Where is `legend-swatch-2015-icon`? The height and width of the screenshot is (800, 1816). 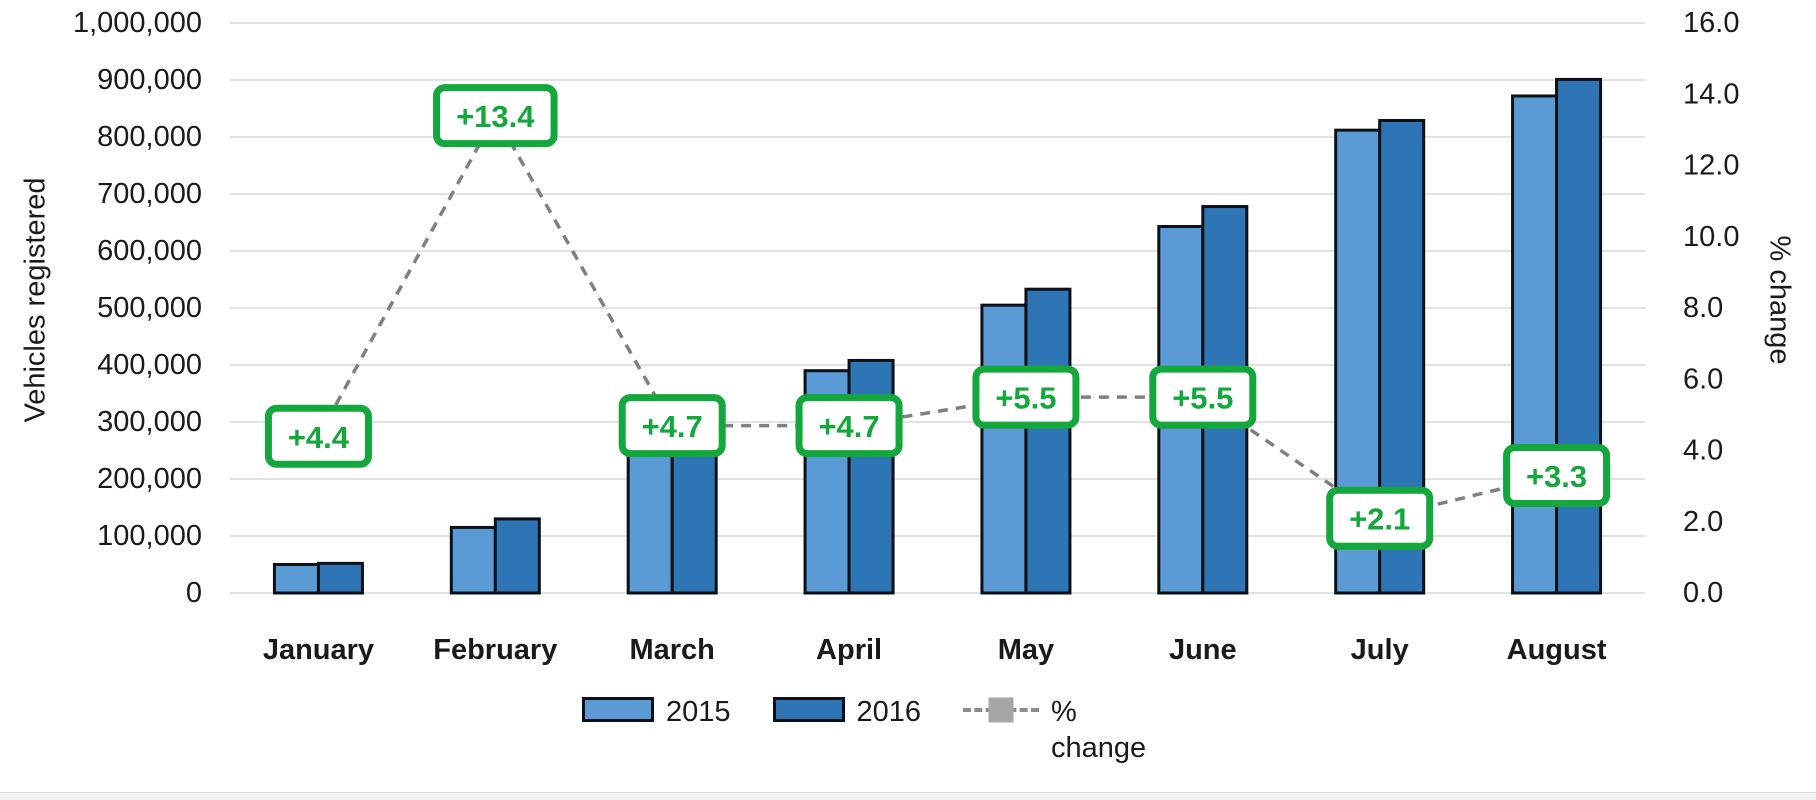 legend-swatch-2015-icon is located at coordinates (618, 709).